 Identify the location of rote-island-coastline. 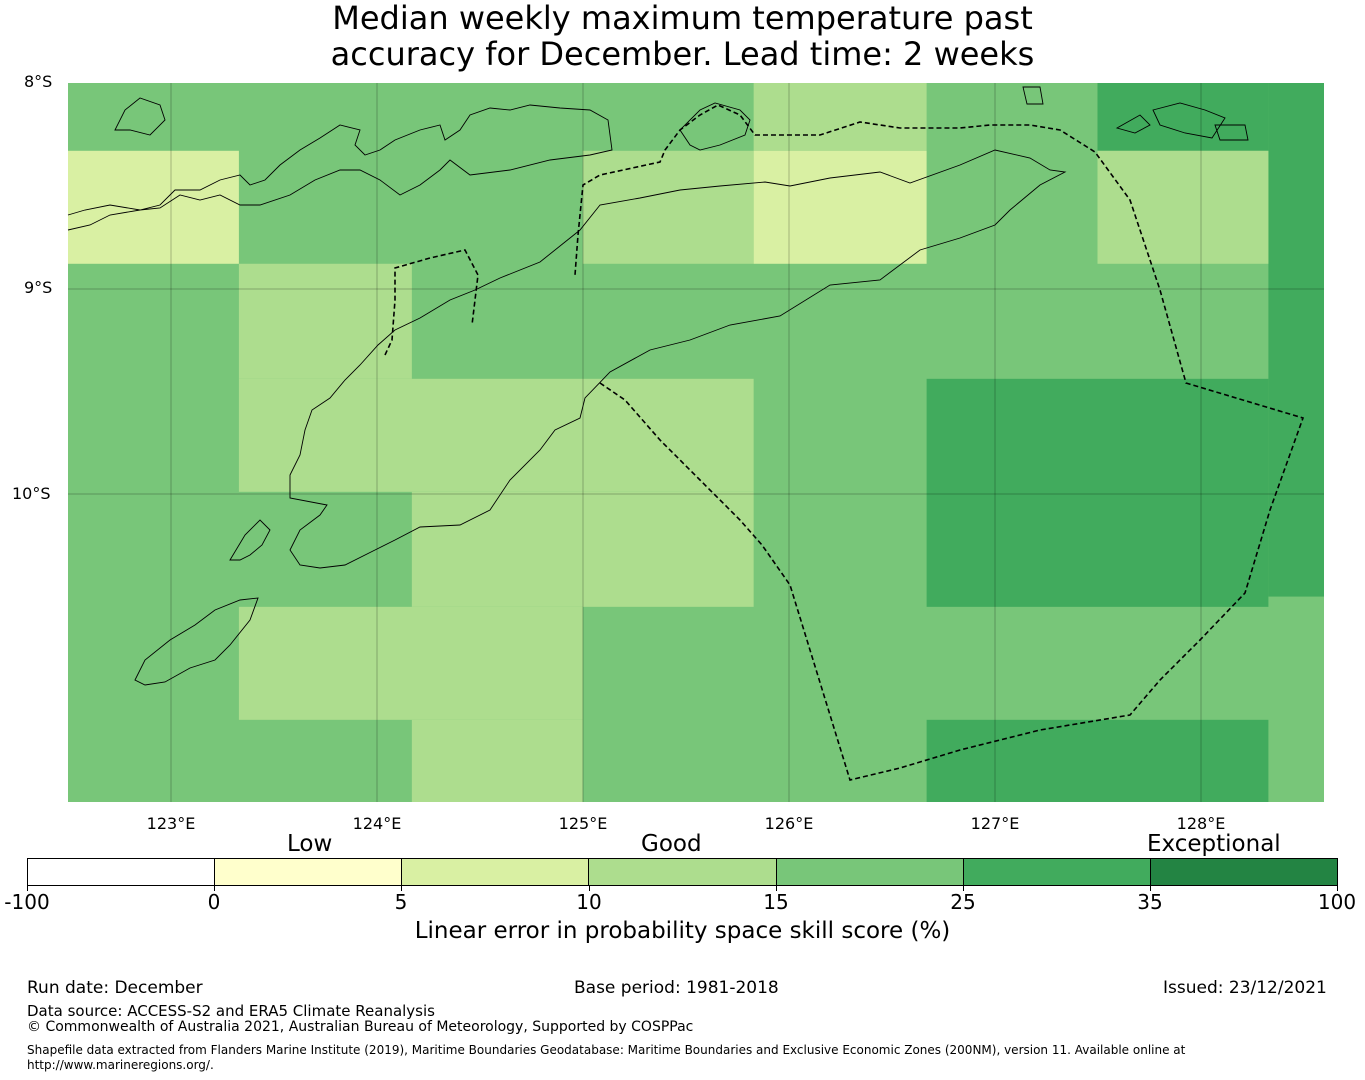
(250, 540).